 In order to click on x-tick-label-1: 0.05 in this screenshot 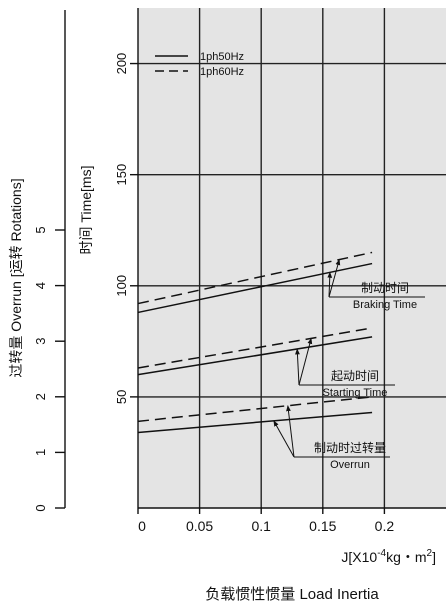, I will do `click(199, 526)`.